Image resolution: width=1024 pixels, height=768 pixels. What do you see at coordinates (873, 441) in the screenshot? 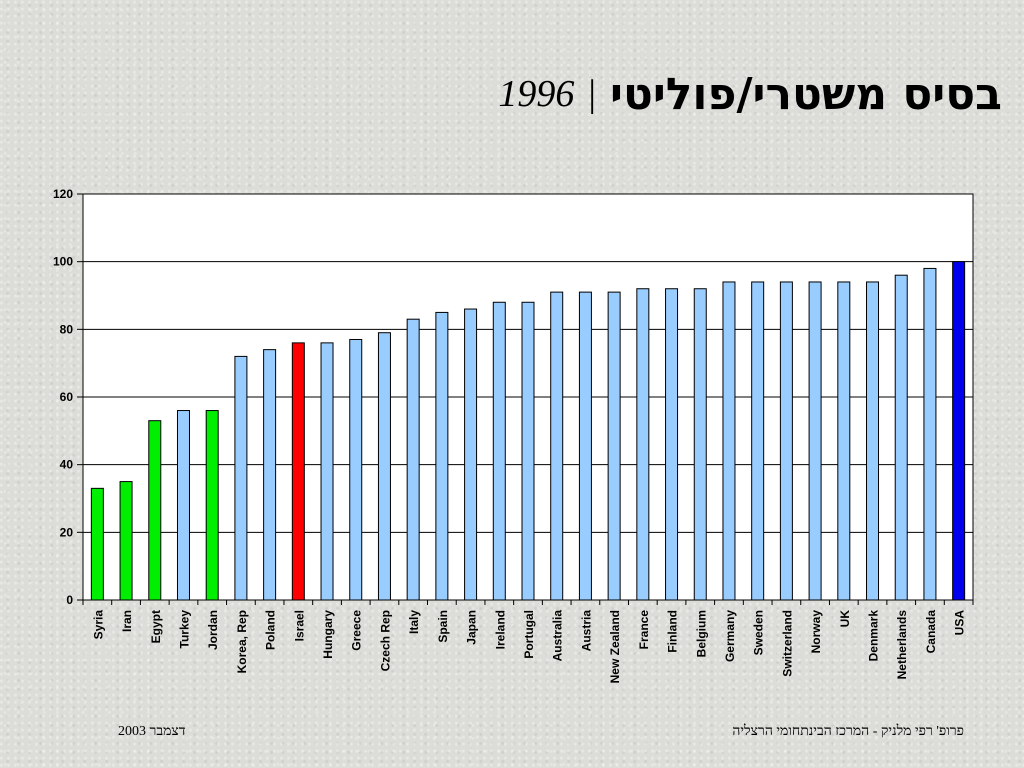
I see `bar-denmark` at bounding box center [873, 441].